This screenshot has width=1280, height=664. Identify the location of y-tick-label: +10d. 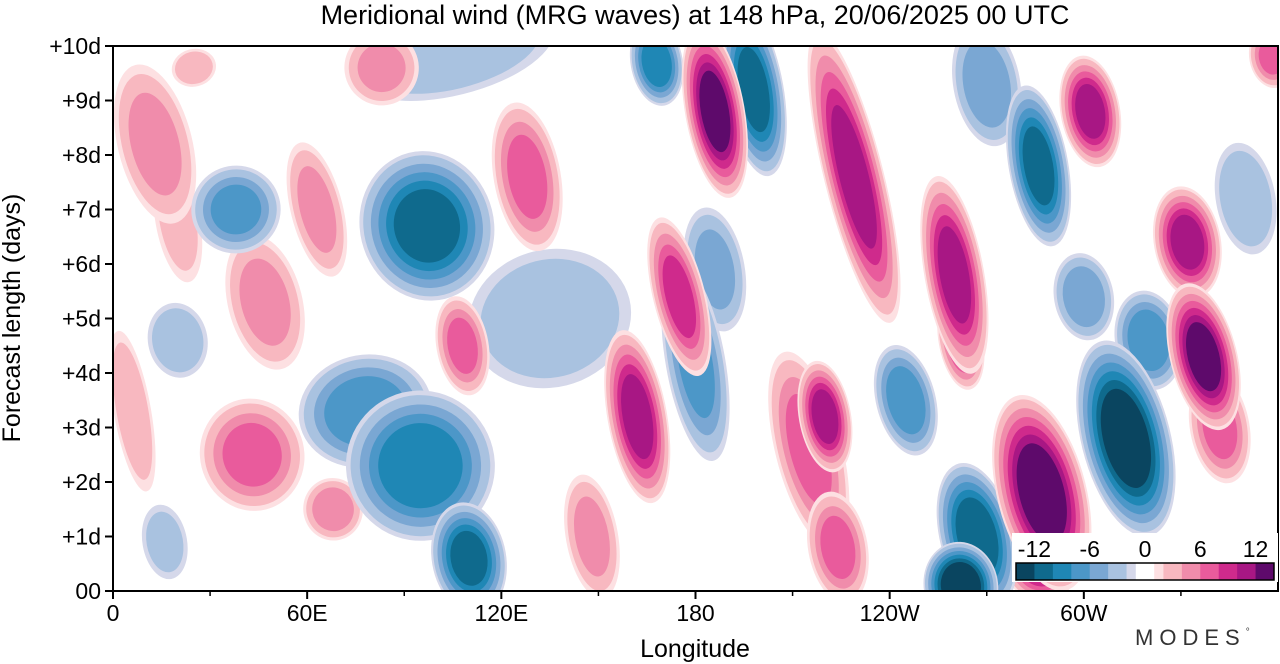
(75, 46).